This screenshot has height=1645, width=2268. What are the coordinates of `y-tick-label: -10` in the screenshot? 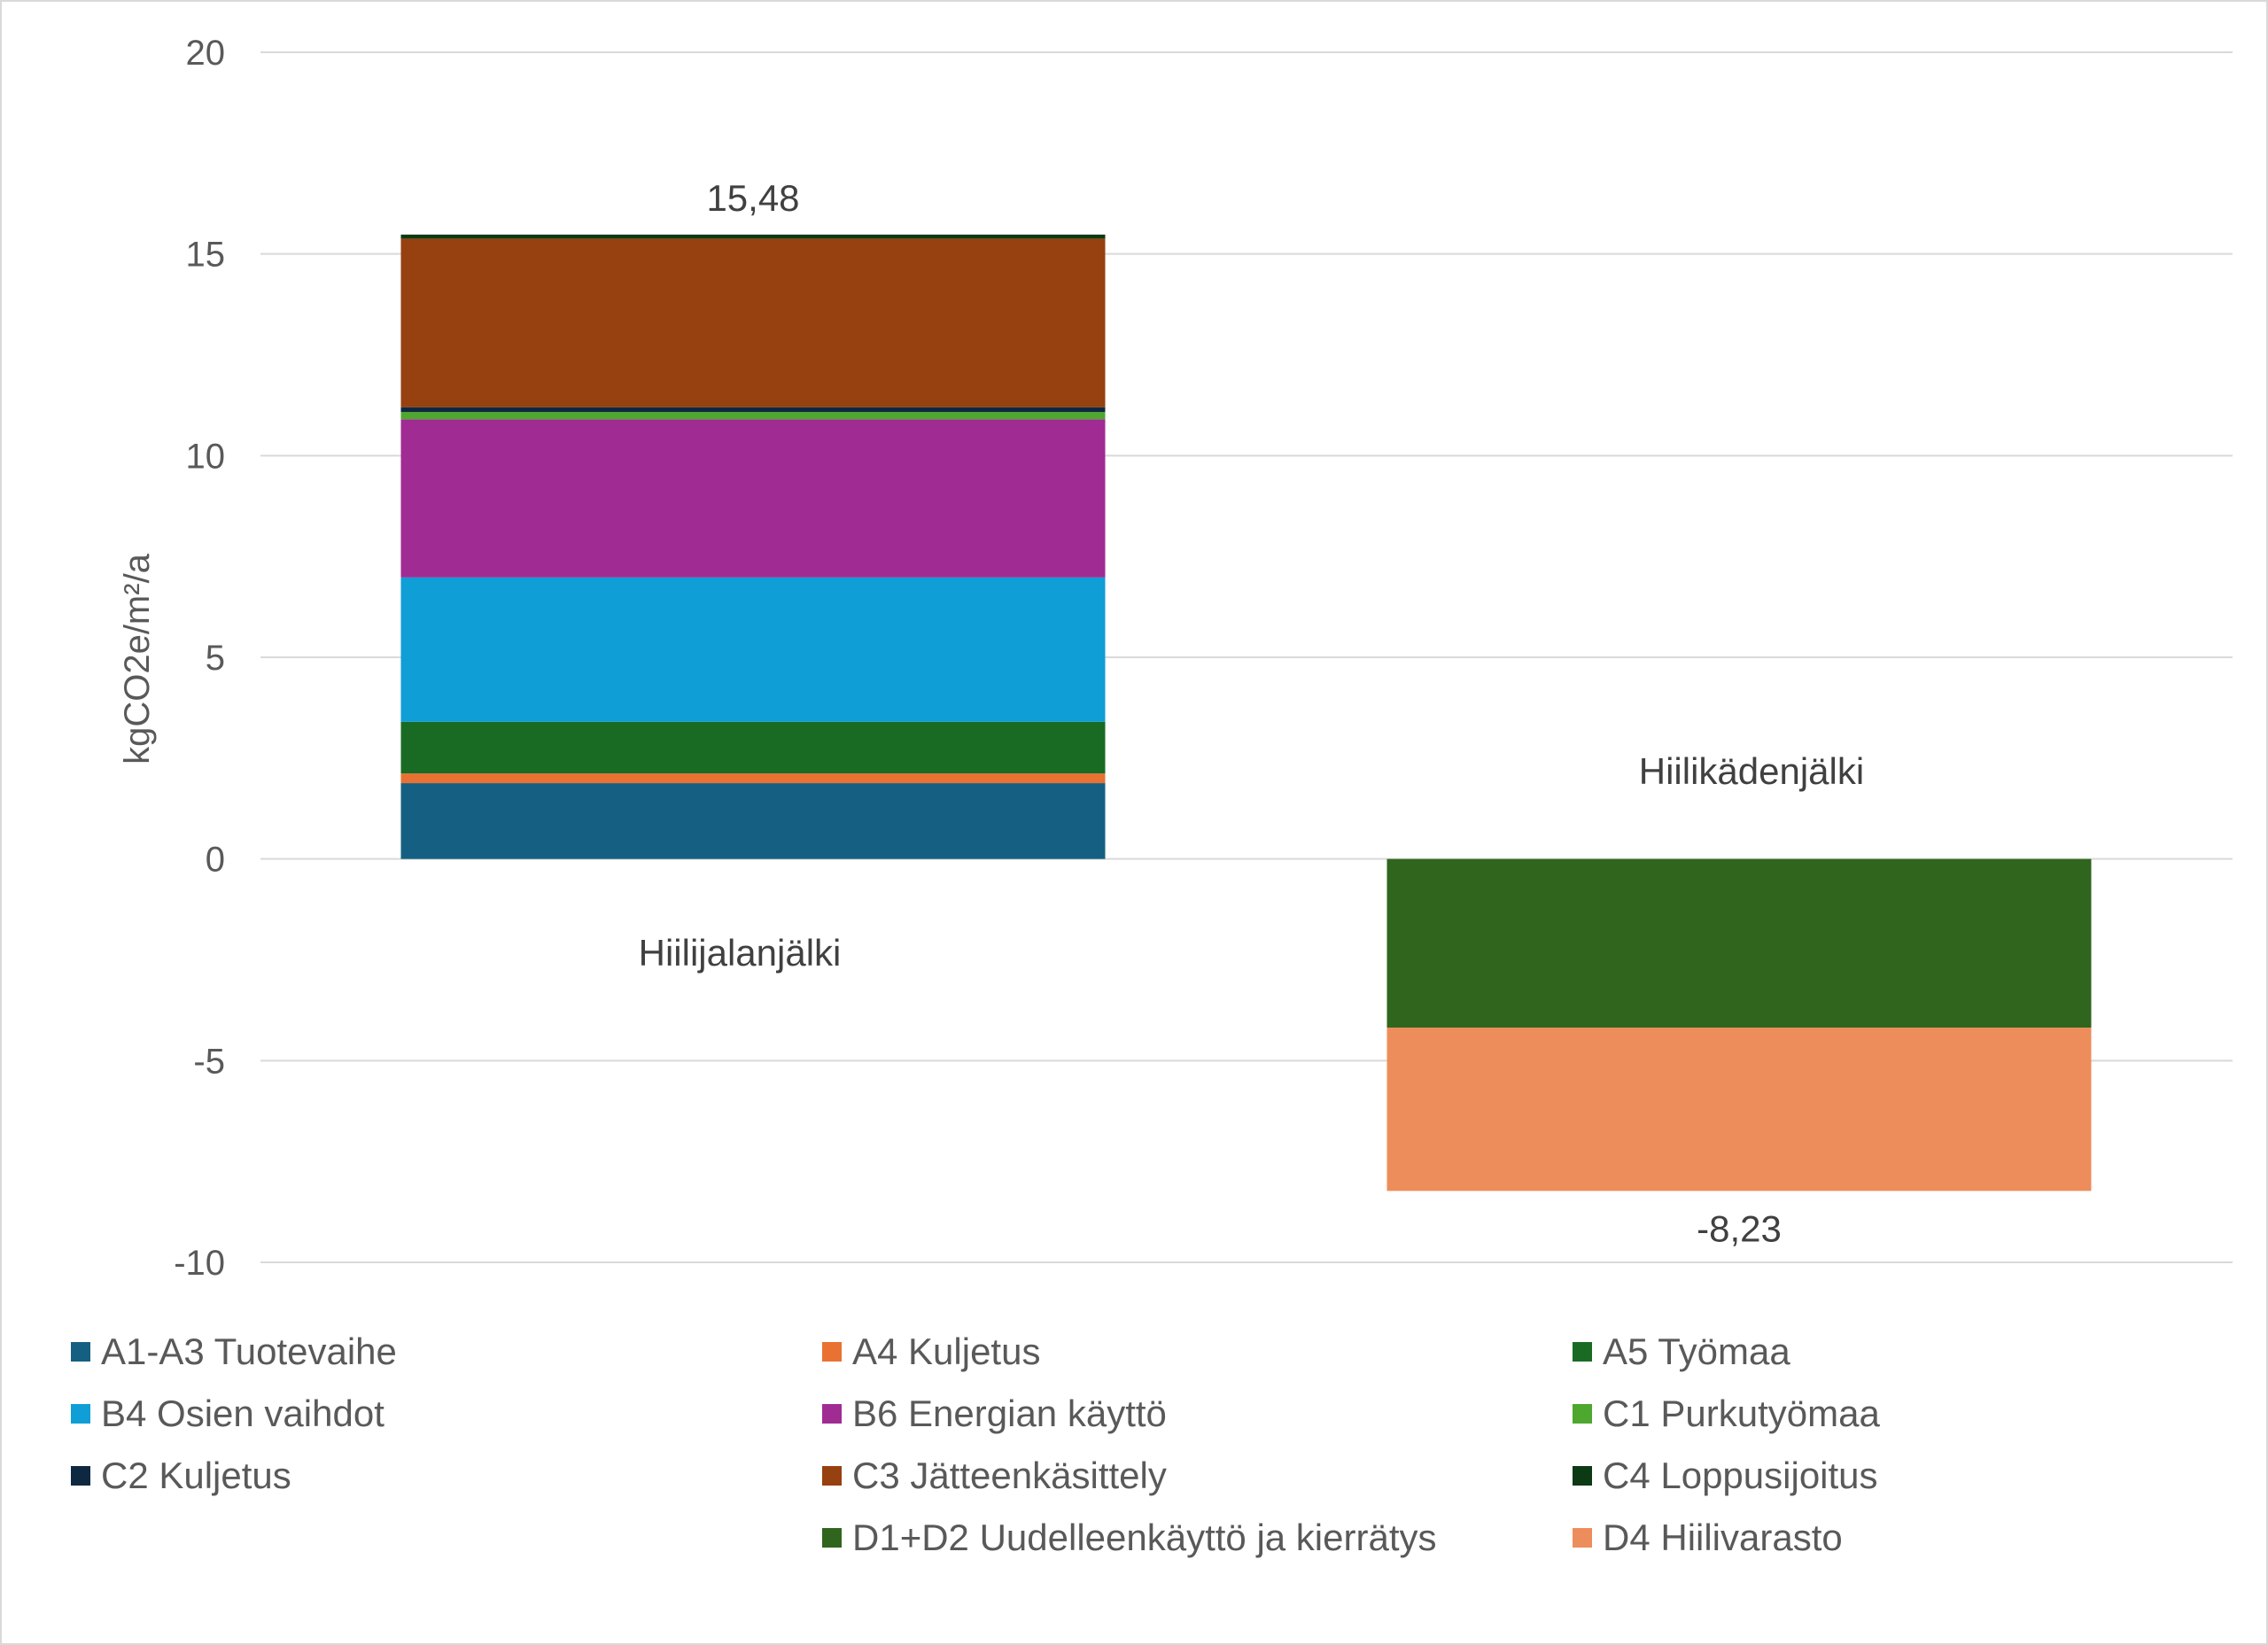 It's located at (199, 1263).